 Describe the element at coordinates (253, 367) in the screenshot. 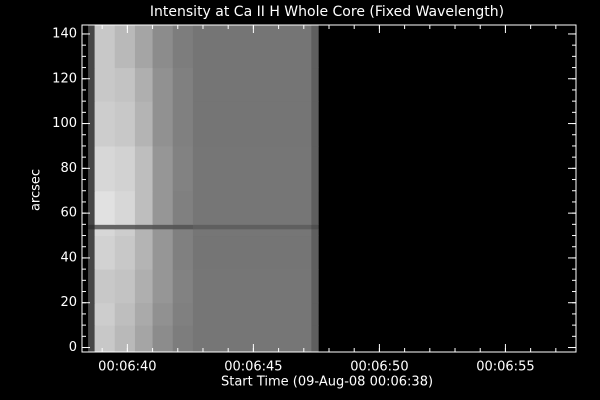

I see `x-tick-label: 00:06:45` at that location.